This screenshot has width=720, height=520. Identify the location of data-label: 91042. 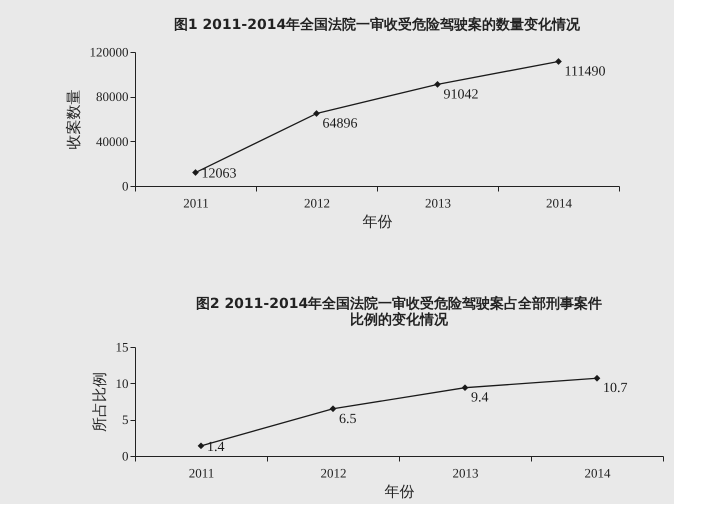
(461, 94).